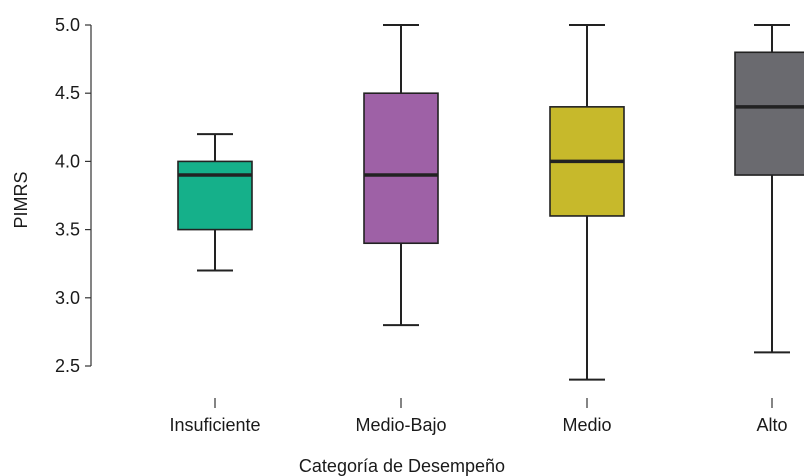 The width and height of the screenshot is (804, 476). Describe the element at coordinates (478, 416) in the screenshot. I see `x-axis: Insuficiente Medio-Bajo Medio Alto` at that location.